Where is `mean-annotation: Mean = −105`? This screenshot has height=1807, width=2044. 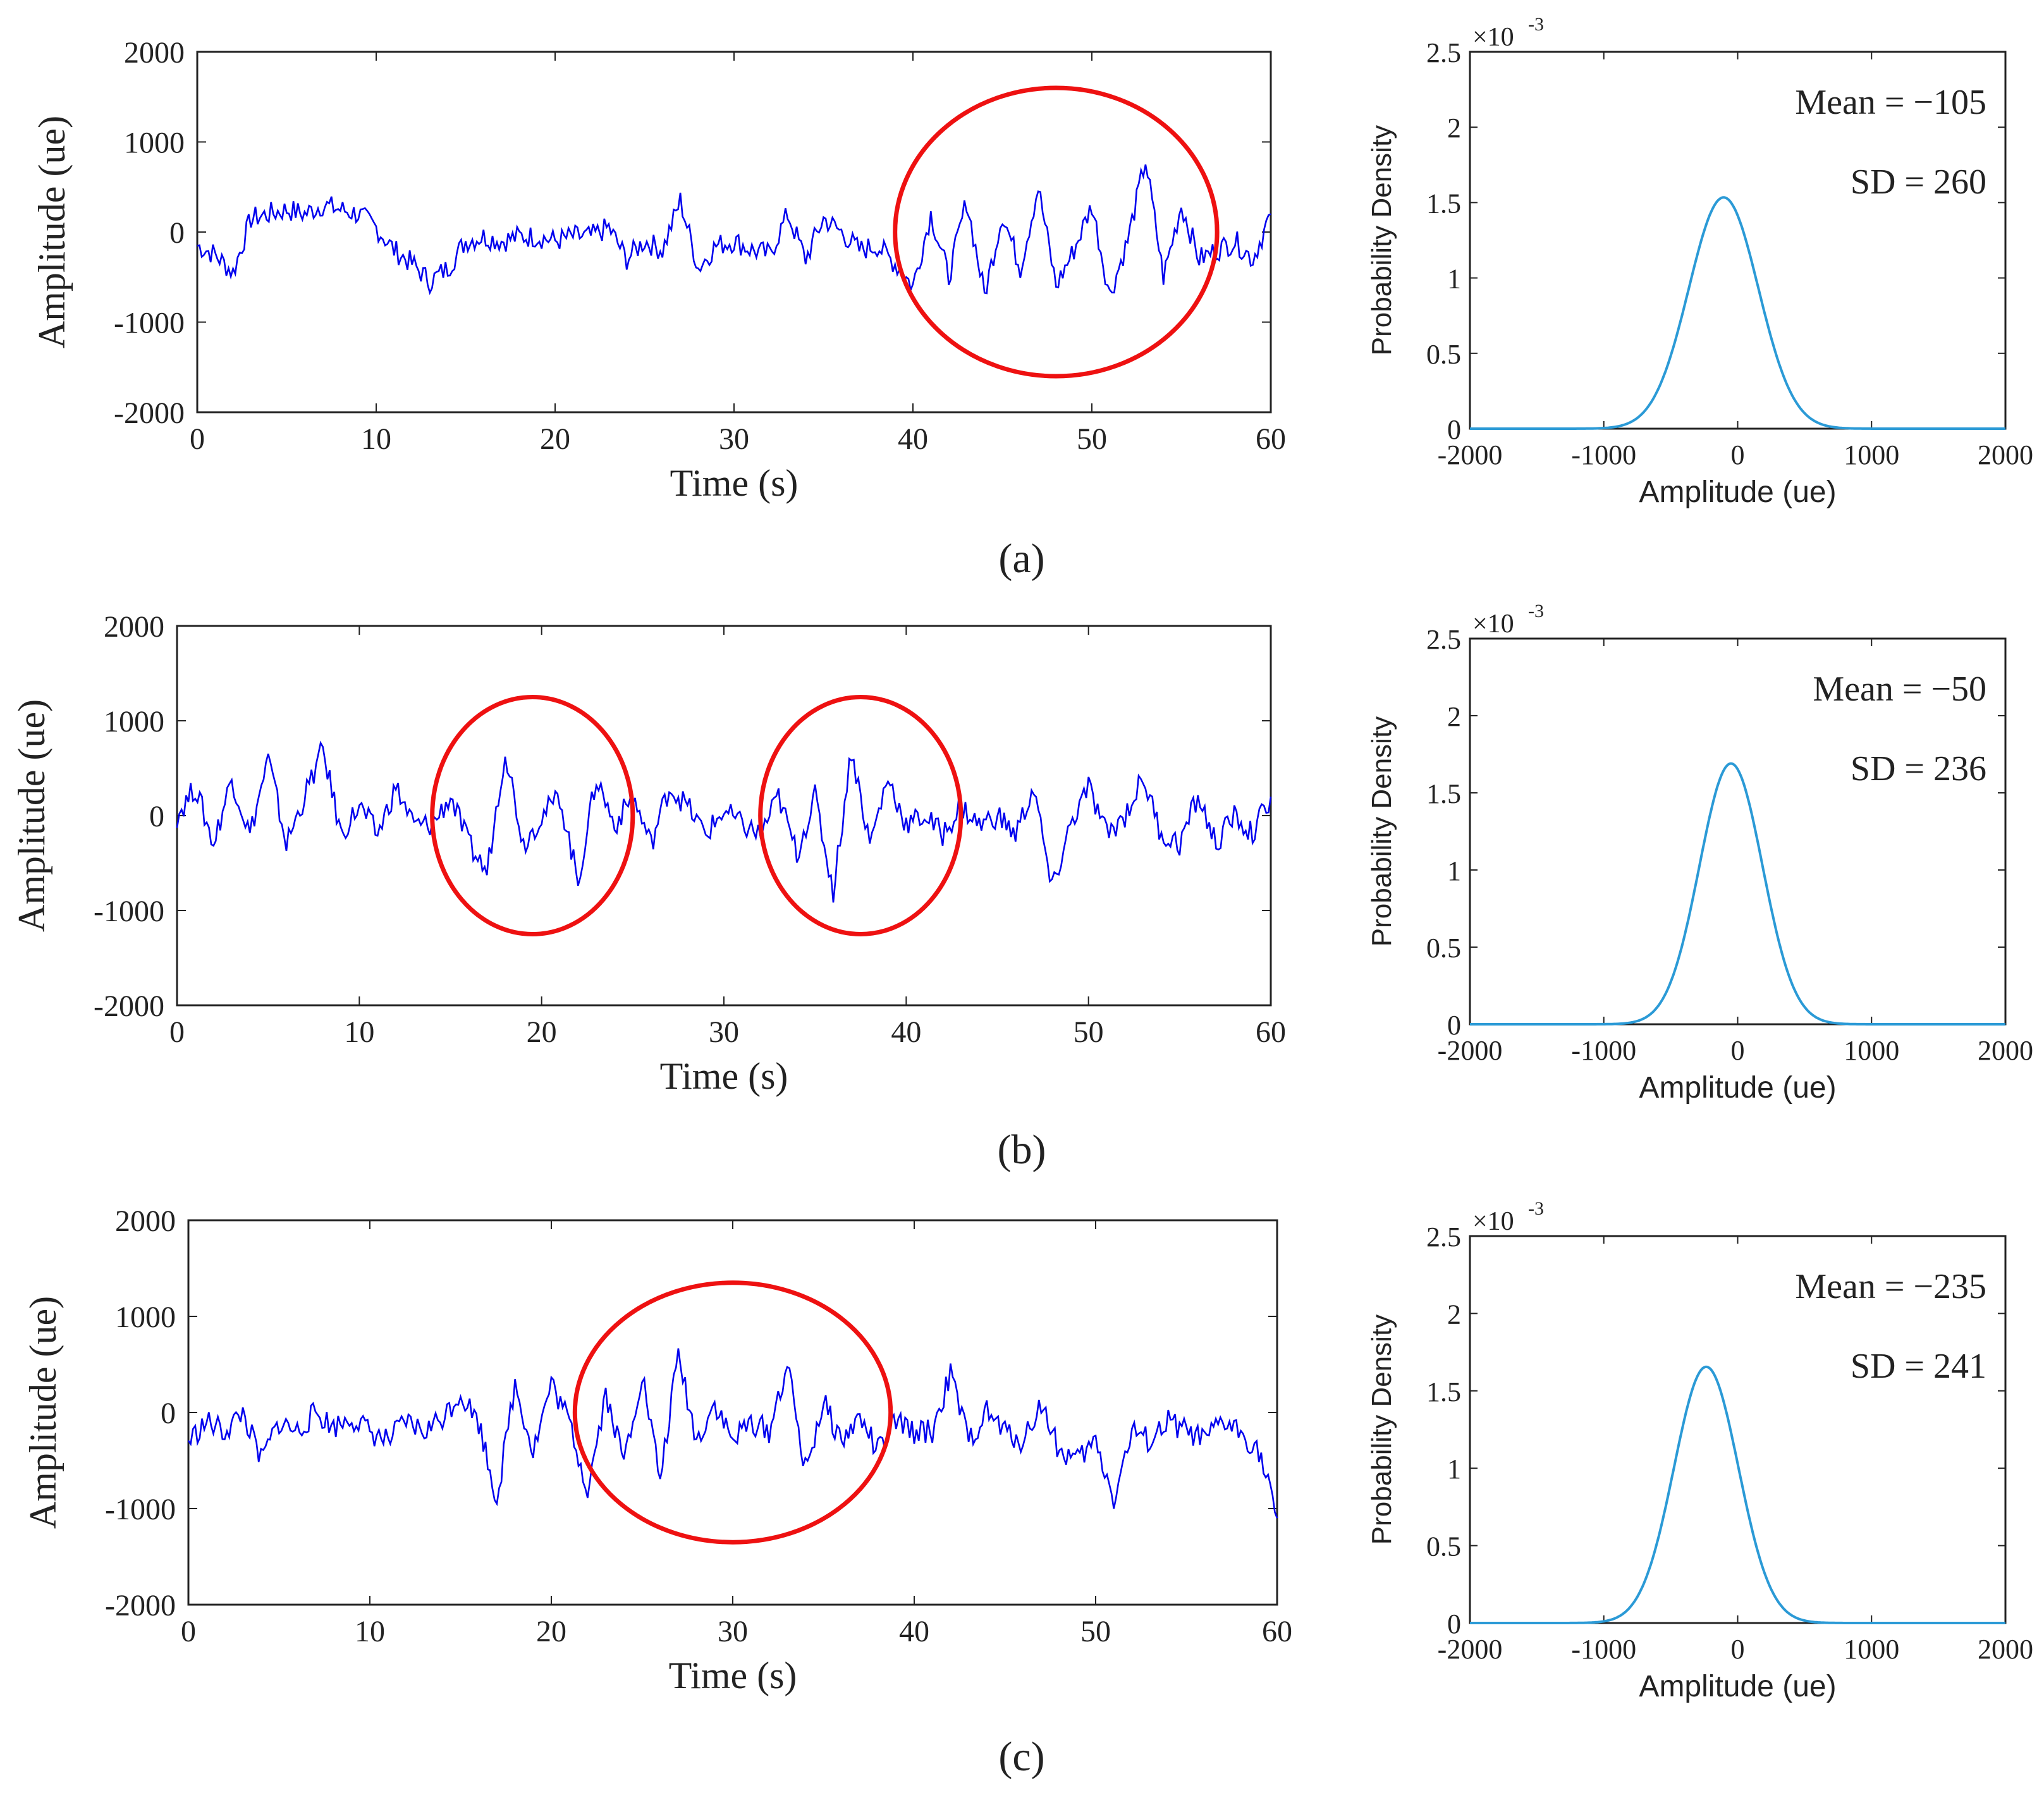
mean-annotation: Mean = −105 is located at coordinates (1890, 102).